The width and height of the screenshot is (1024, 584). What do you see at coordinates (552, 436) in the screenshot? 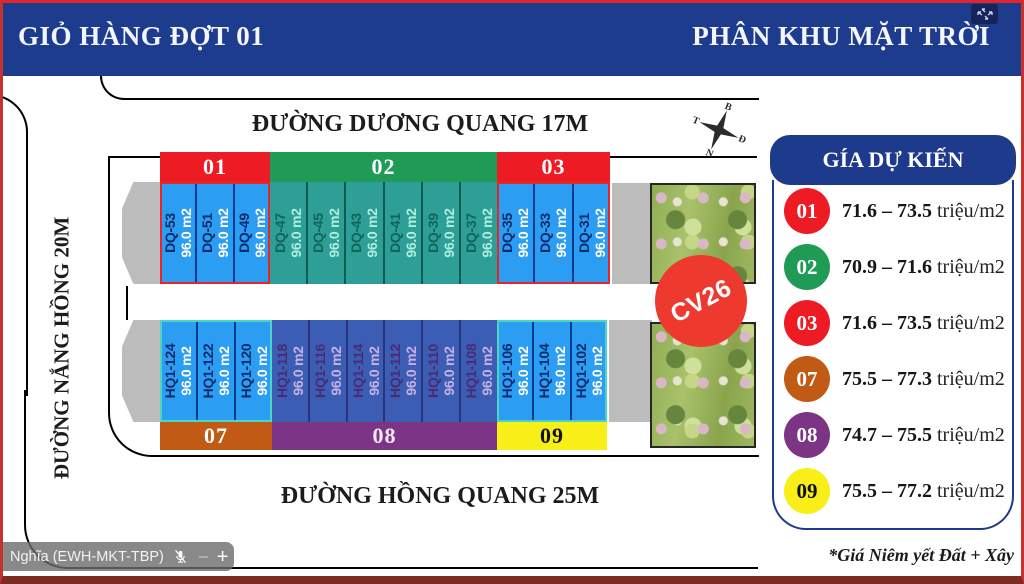
I see `block-09-header: 09` at bounding box center [552, 436].